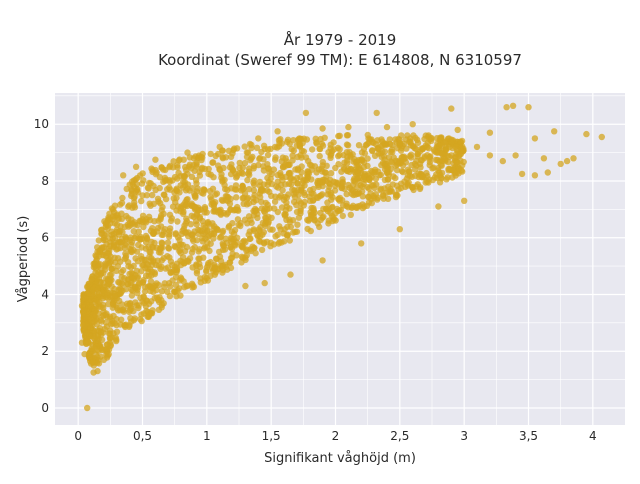  I want to click on chart-title-line-1: År 1979 - 2019, so click(340, 39).